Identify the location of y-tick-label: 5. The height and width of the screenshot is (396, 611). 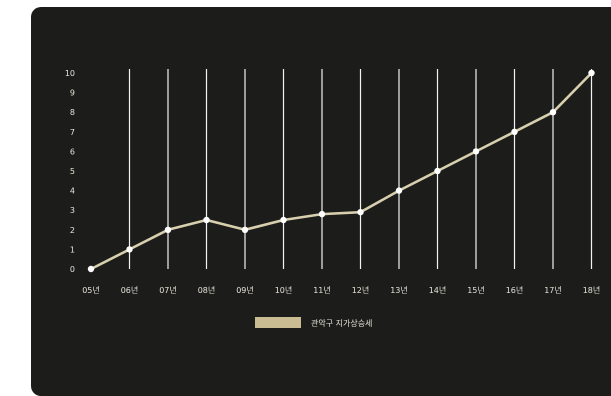
(72, 171).